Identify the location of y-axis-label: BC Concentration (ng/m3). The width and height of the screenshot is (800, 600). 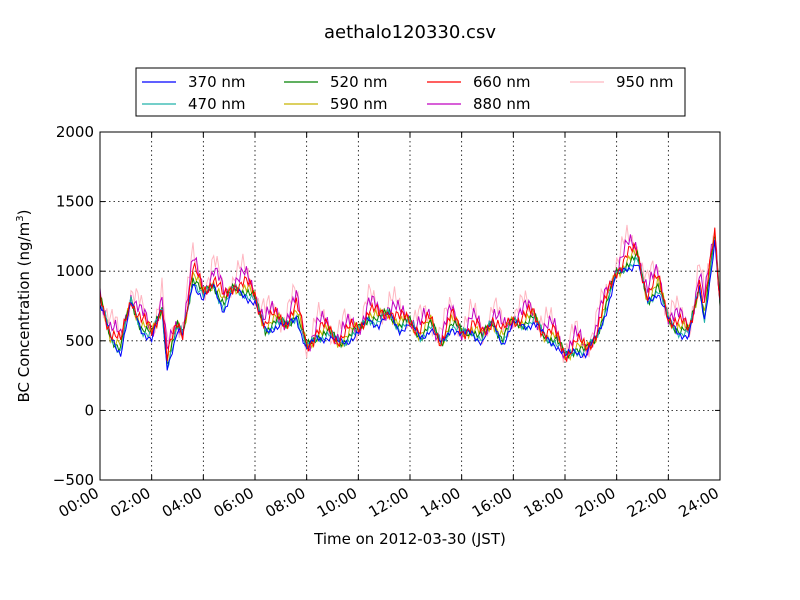
(24, 306).